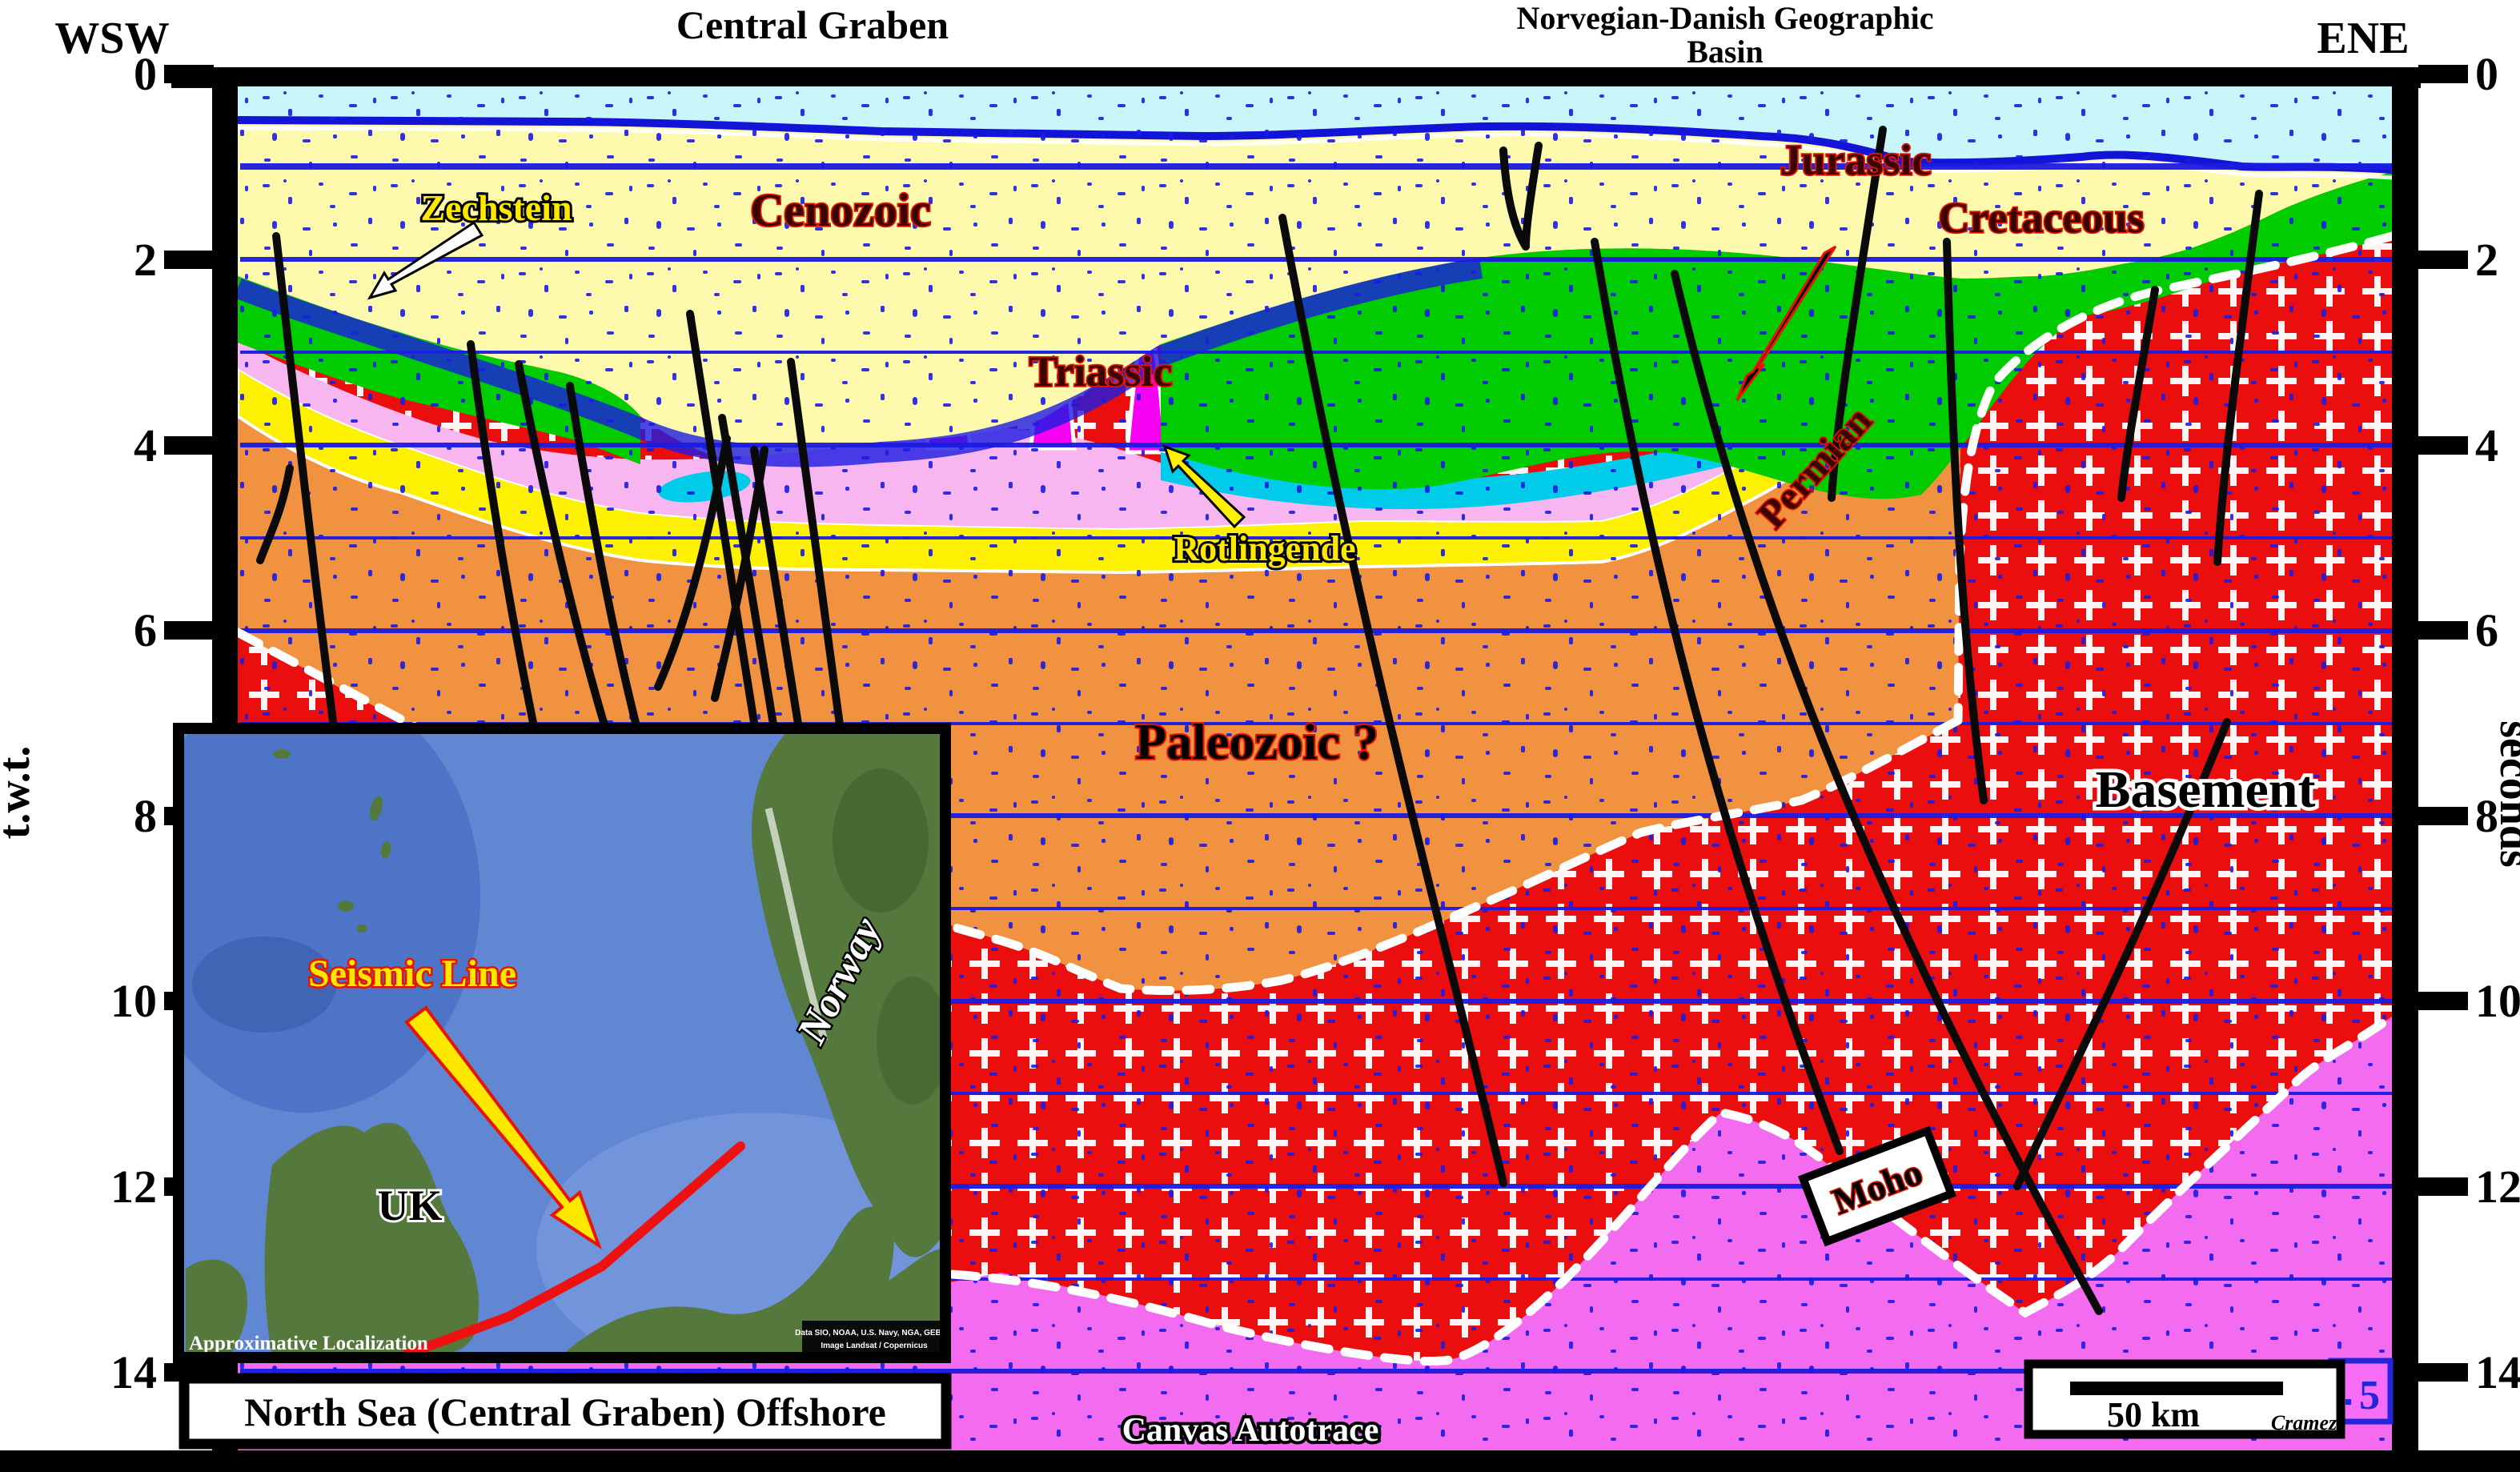 The image size is (2520, 1472). What do you see at coordinates (1856, 160) in the screenshot?
I see `jurassic-label: Jurassic` at bounding box center [1856, 160].